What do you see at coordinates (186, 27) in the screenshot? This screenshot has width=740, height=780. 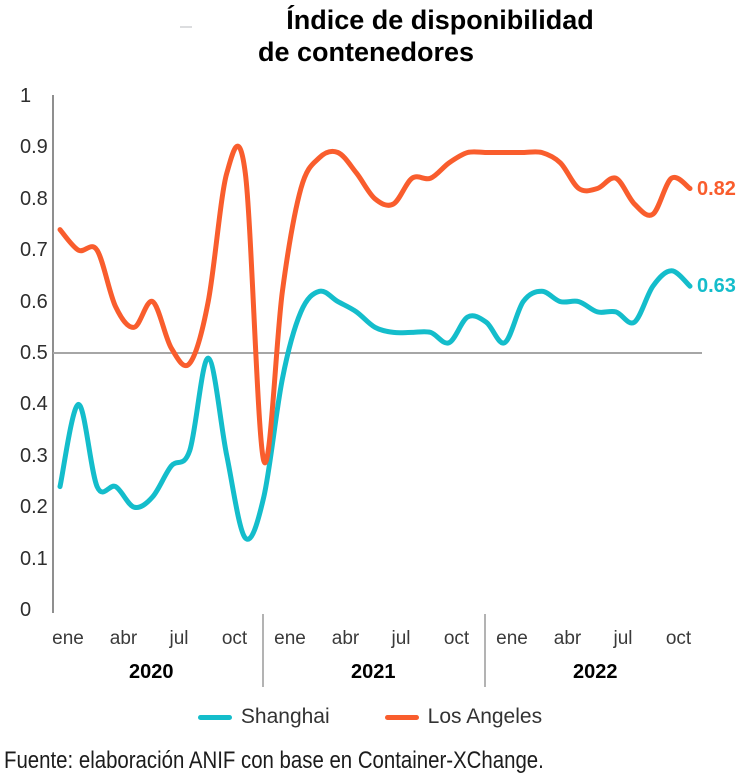 I see `stray-mark` at bounding box center [186, 27].